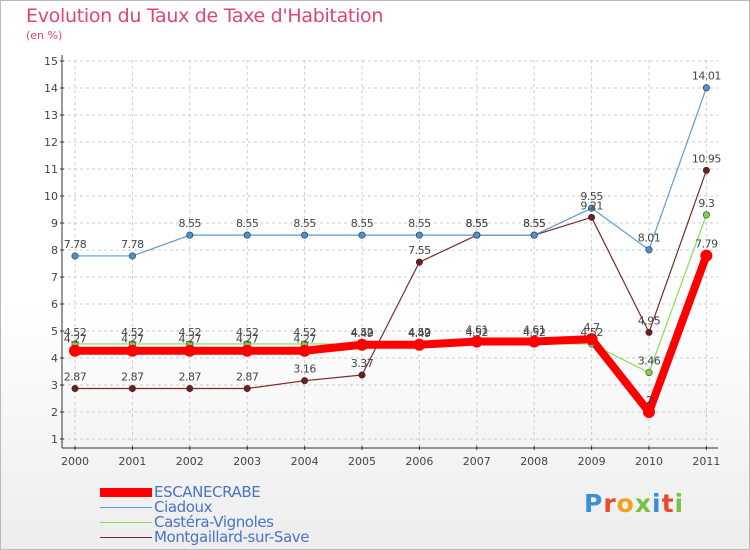  Describe the element at coordinates (190, 223) in the screenshot. I see `data-label-ciadoux-2002: 8.55` at that location.